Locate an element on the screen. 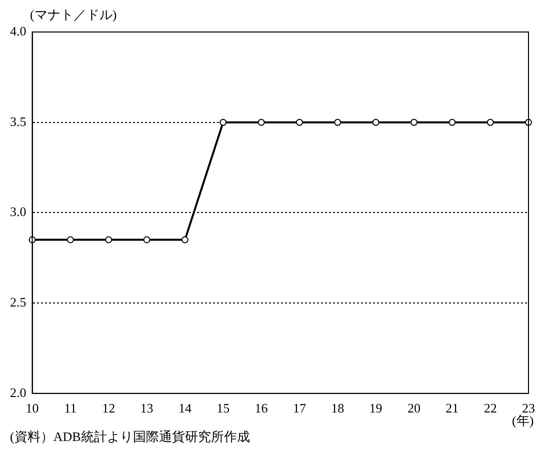  x-tick-label: 21 is located at coordinates (452, 408).